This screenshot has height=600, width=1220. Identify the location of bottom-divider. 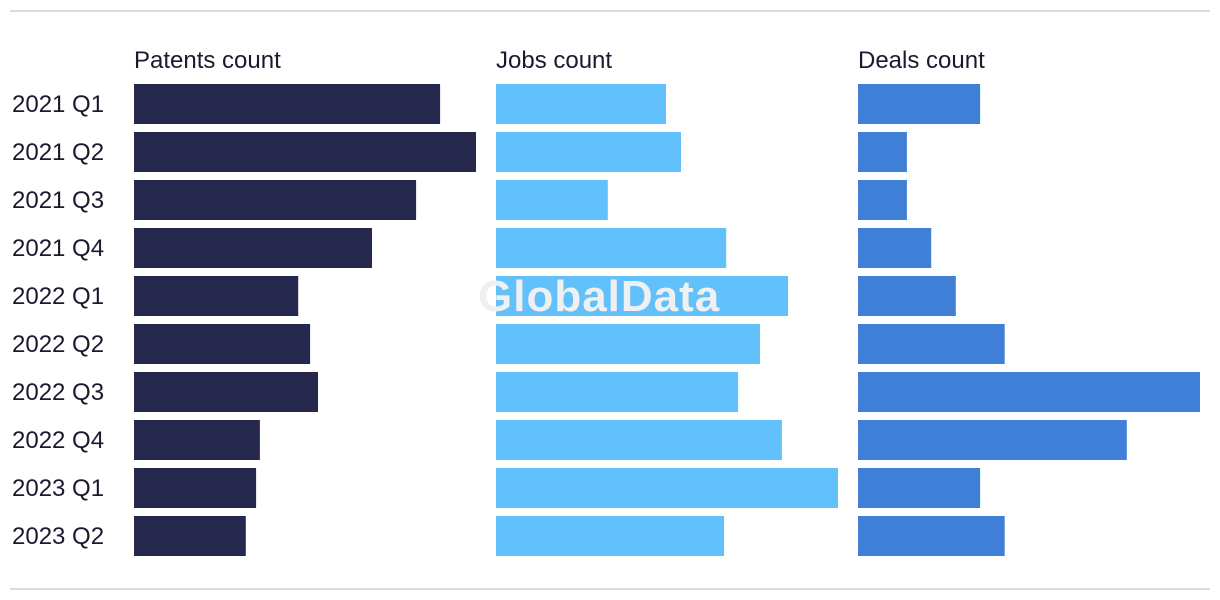
(610, 589).